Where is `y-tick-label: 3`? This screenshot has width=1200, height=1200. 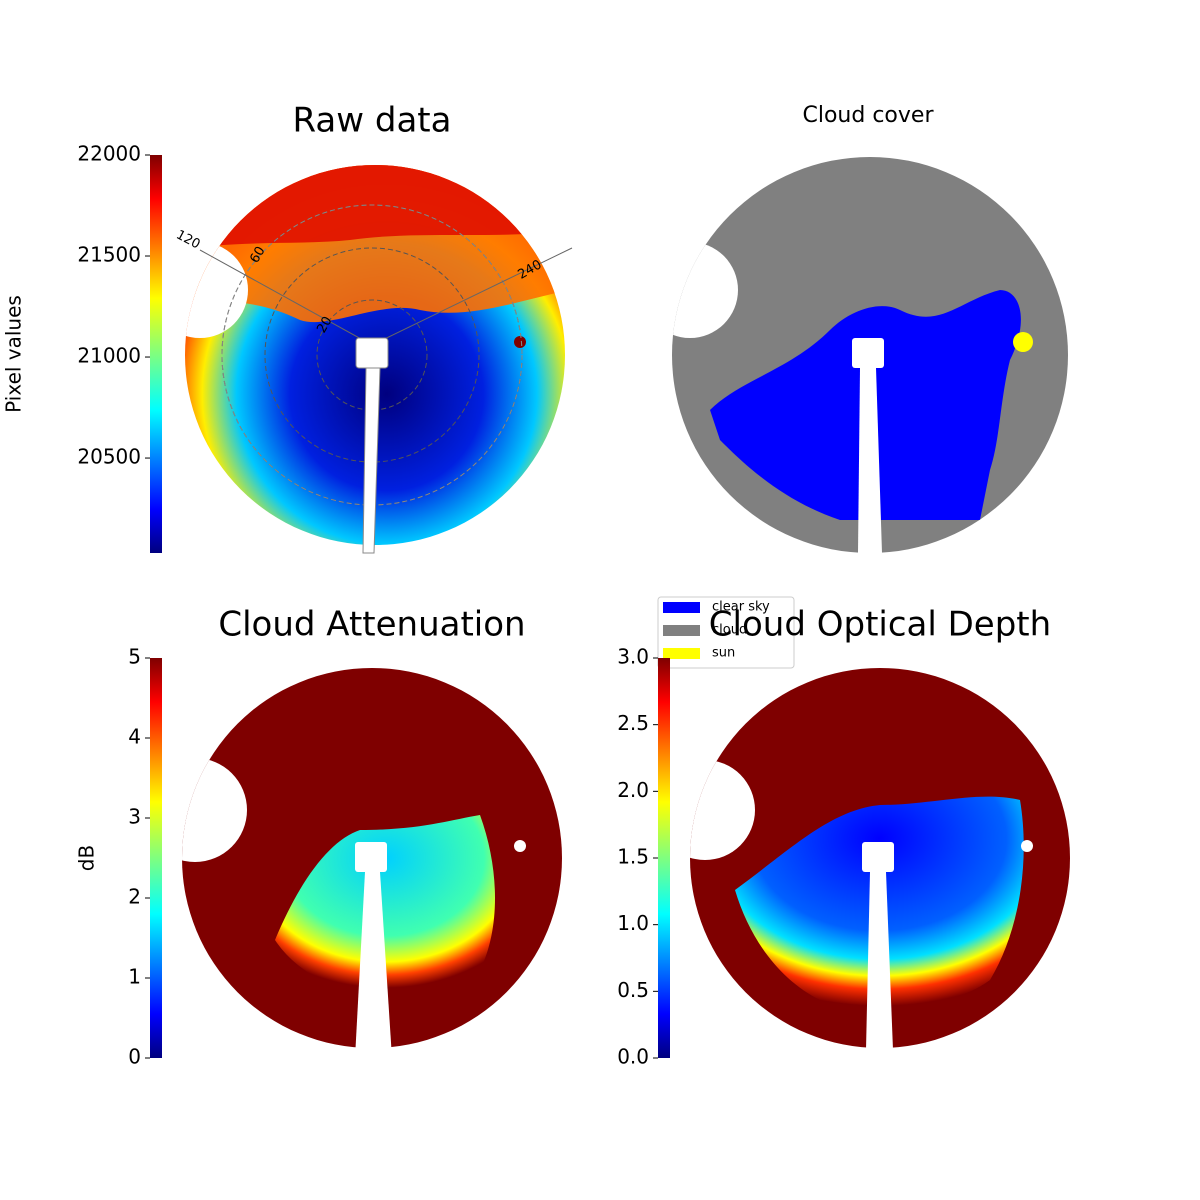
y-tick-label: 3 is located at coordinates (134, 817).